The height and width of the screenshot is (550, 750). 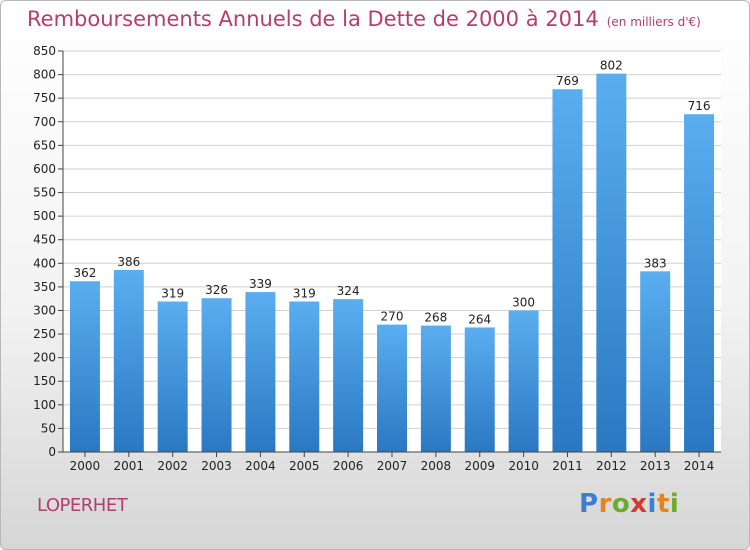 I want to click on data-label: 300, so click(x=523, y=302).